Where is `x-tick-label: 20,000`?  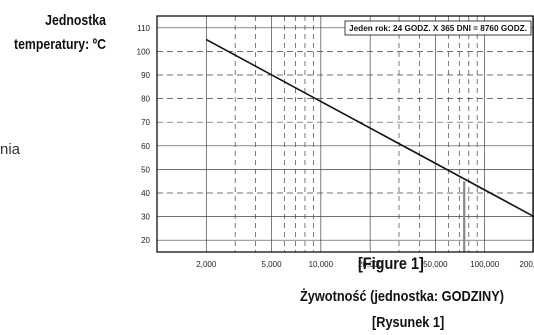
x-tick-label: 20,000 is located at coordinates (370, 264).